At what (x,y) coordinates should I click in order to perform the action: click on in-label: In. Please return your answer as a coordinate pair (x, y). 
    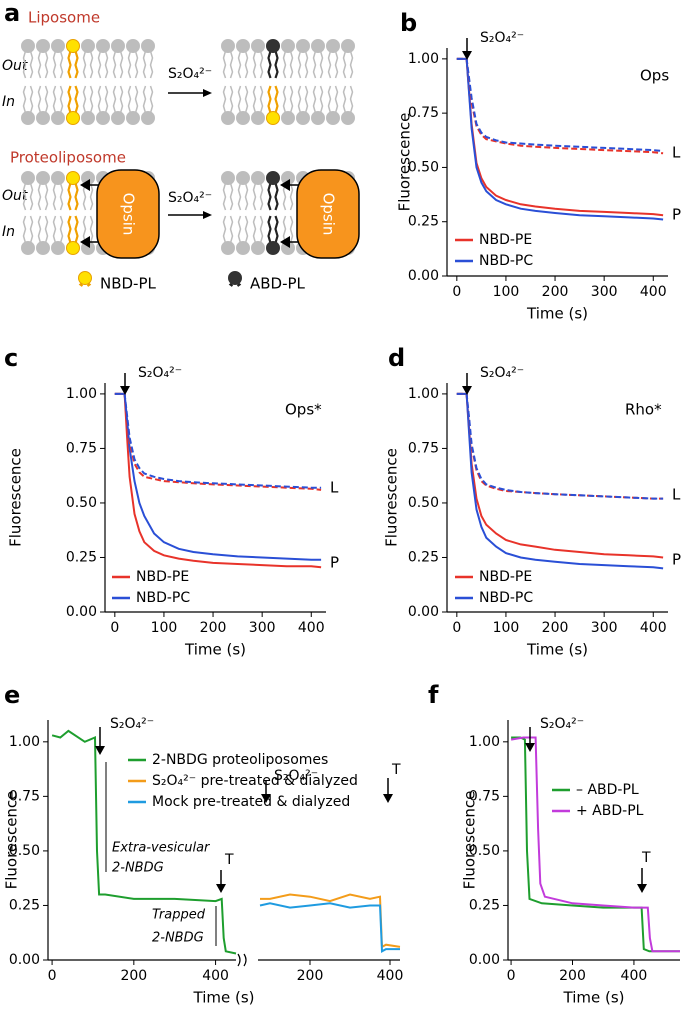
    Looking at the image, I should click on (8, 232).